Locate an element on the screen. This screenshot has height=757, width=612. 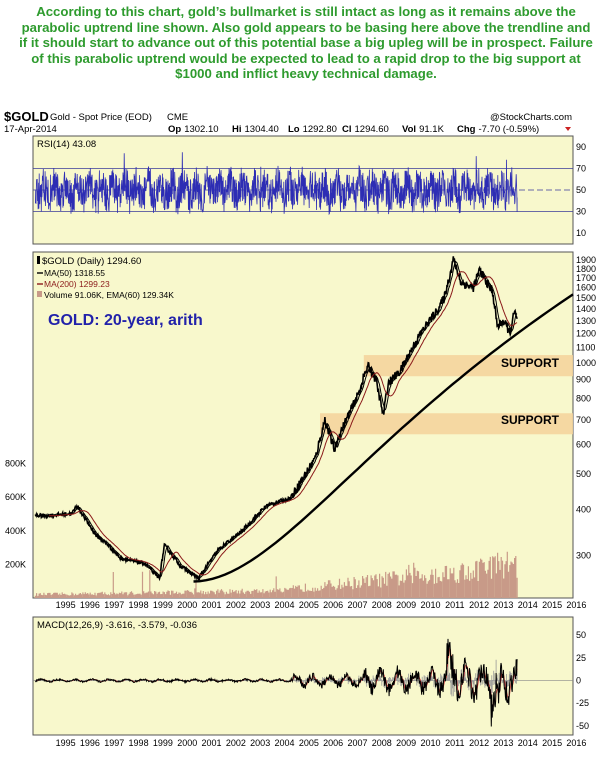
open-value: 1302.10 is located at coordinates (201, 129).